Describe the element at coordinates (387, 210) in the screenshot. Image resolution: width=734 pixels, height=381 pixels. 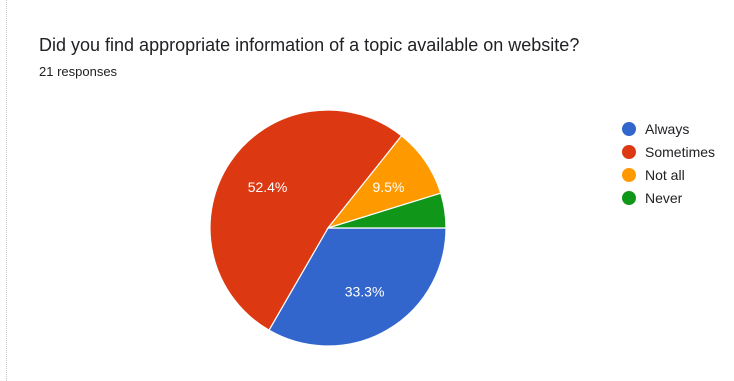
I see `pie-slice-never` at that location.